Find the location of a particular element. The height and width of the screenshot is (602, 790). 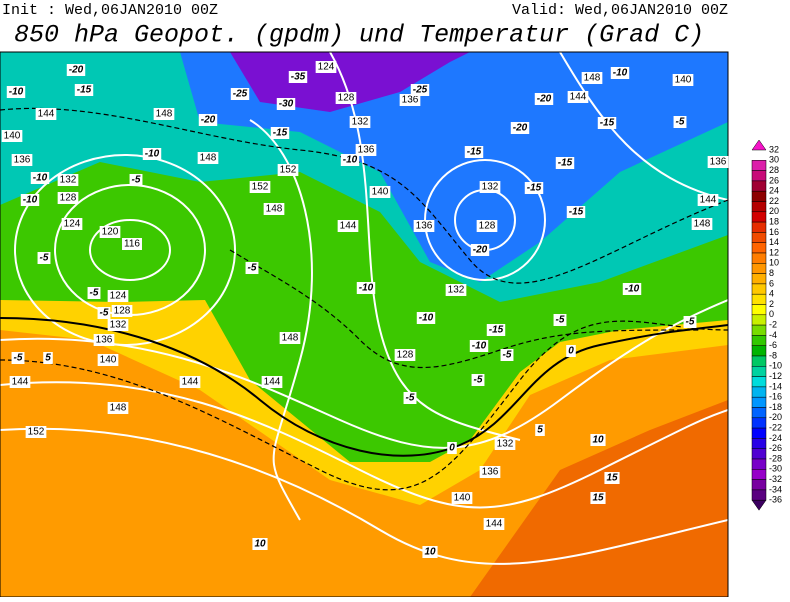

temperature-label-text: 10 is located at coordinates (260, 544).